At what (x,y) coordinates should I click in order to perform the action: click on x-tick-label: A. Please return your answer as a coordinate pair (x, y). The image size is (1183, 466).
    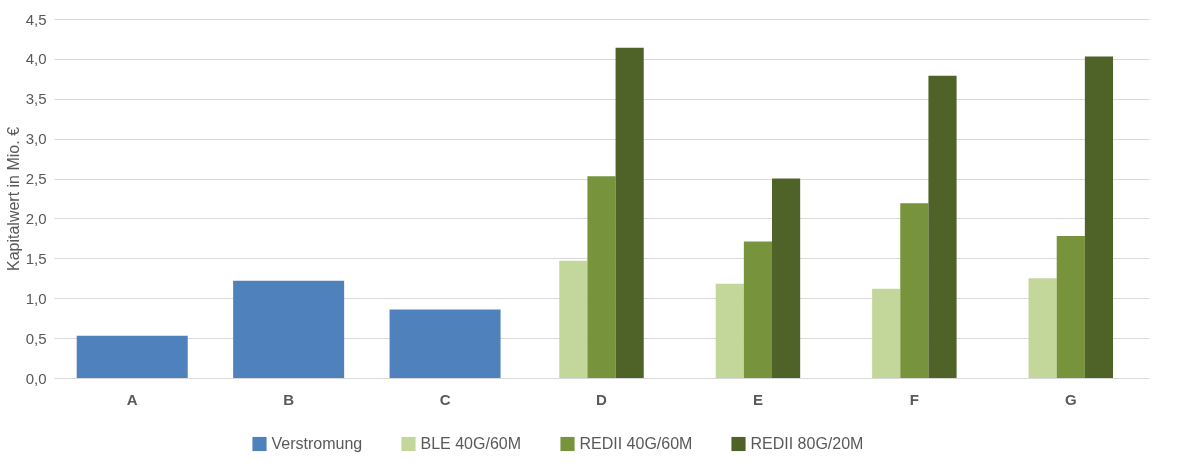
    Looking at the image, I should click on (132, 399).